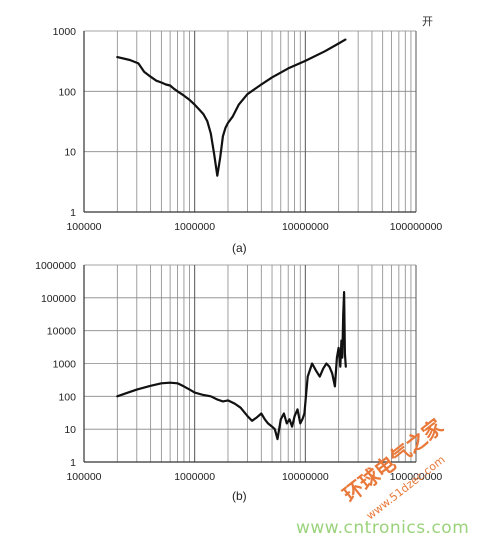 This screenshot has height=541, width=481. What do you see at coordinates (254, 227) in the screenshot?
I see `chart-a-x-ticks: 100000 1000000 10000000 100000000` at bounding box center [254, 227].